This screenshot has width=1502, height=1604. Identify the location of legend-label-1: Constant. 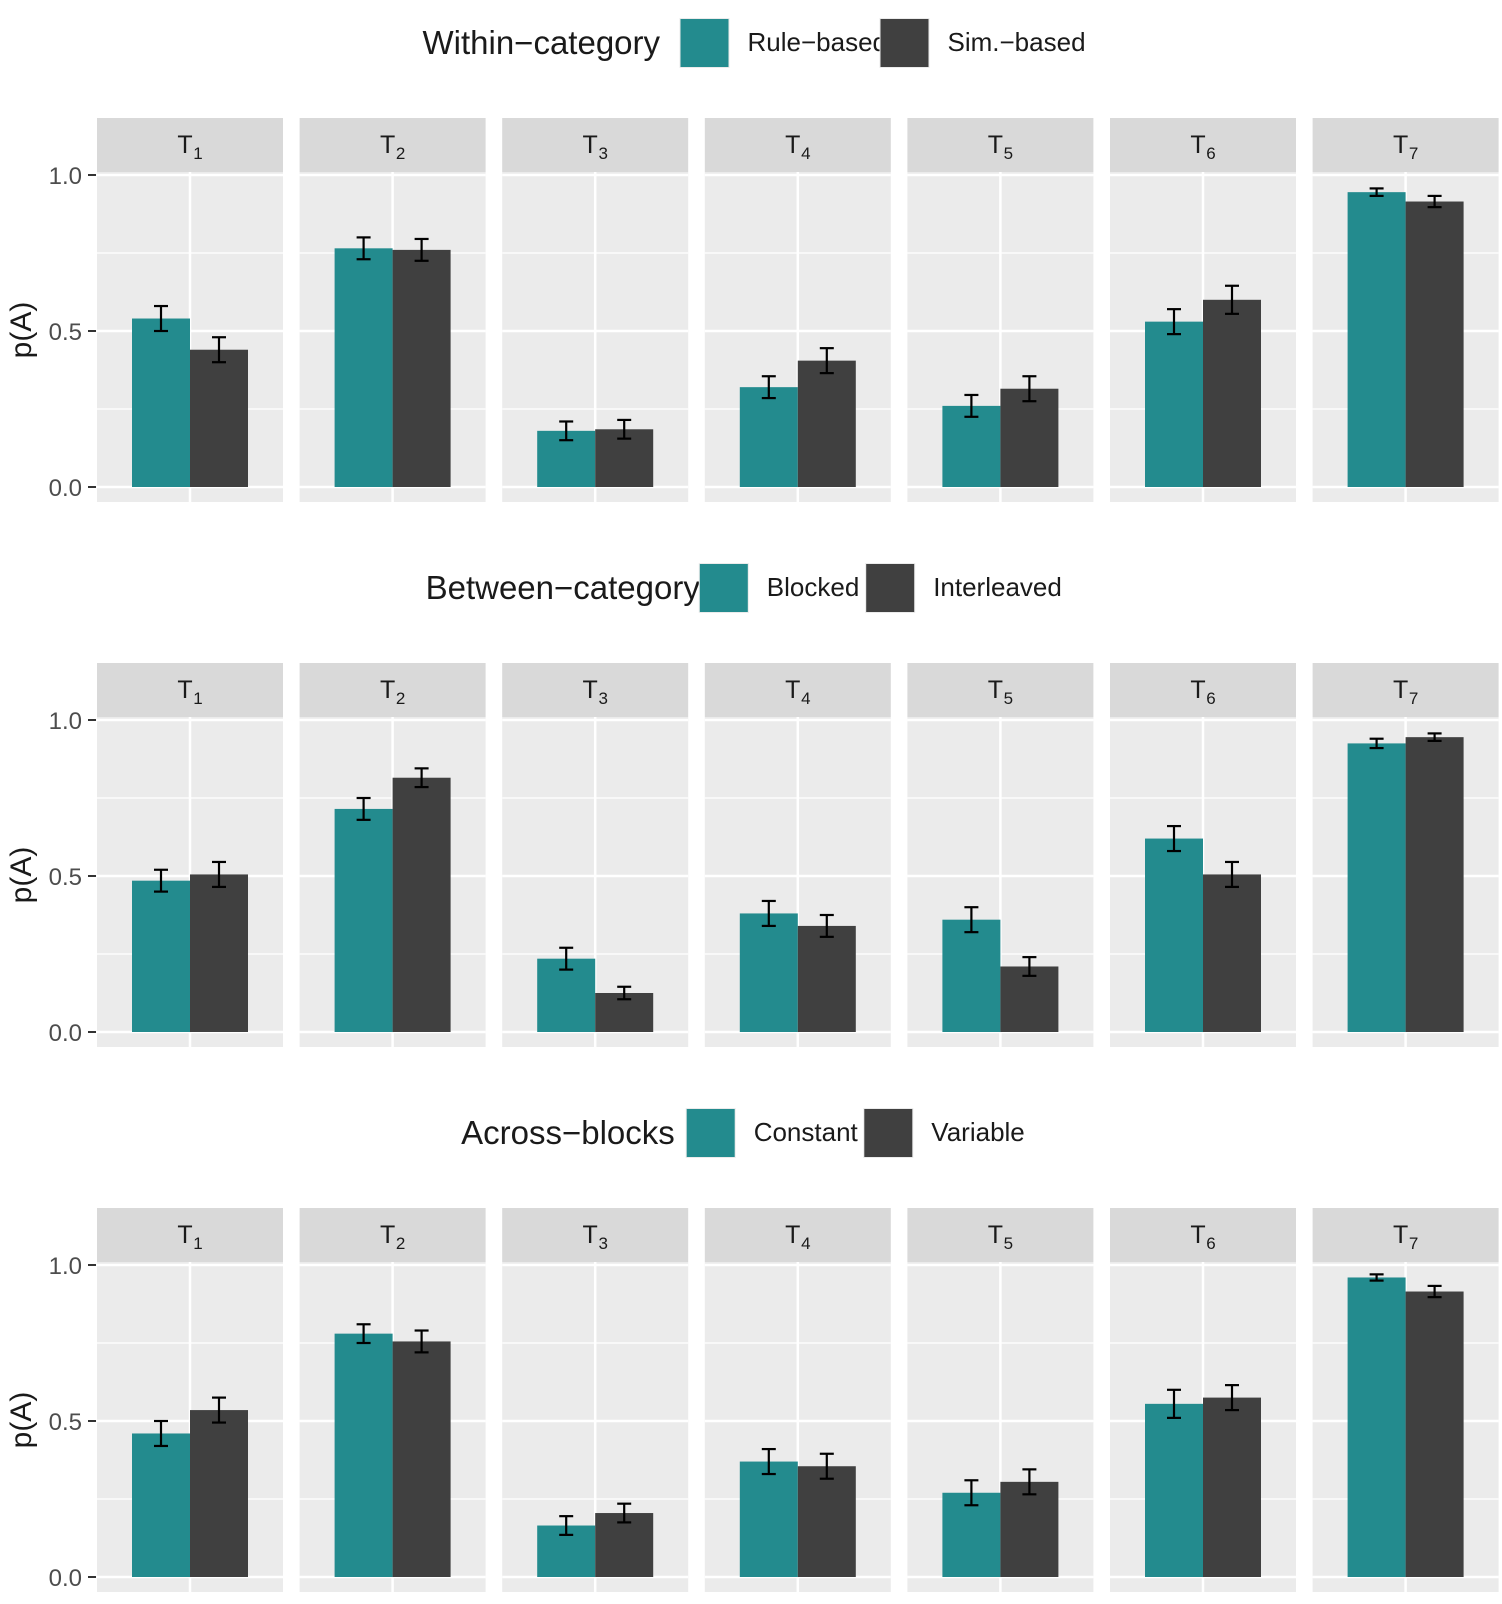
(806, 1132).